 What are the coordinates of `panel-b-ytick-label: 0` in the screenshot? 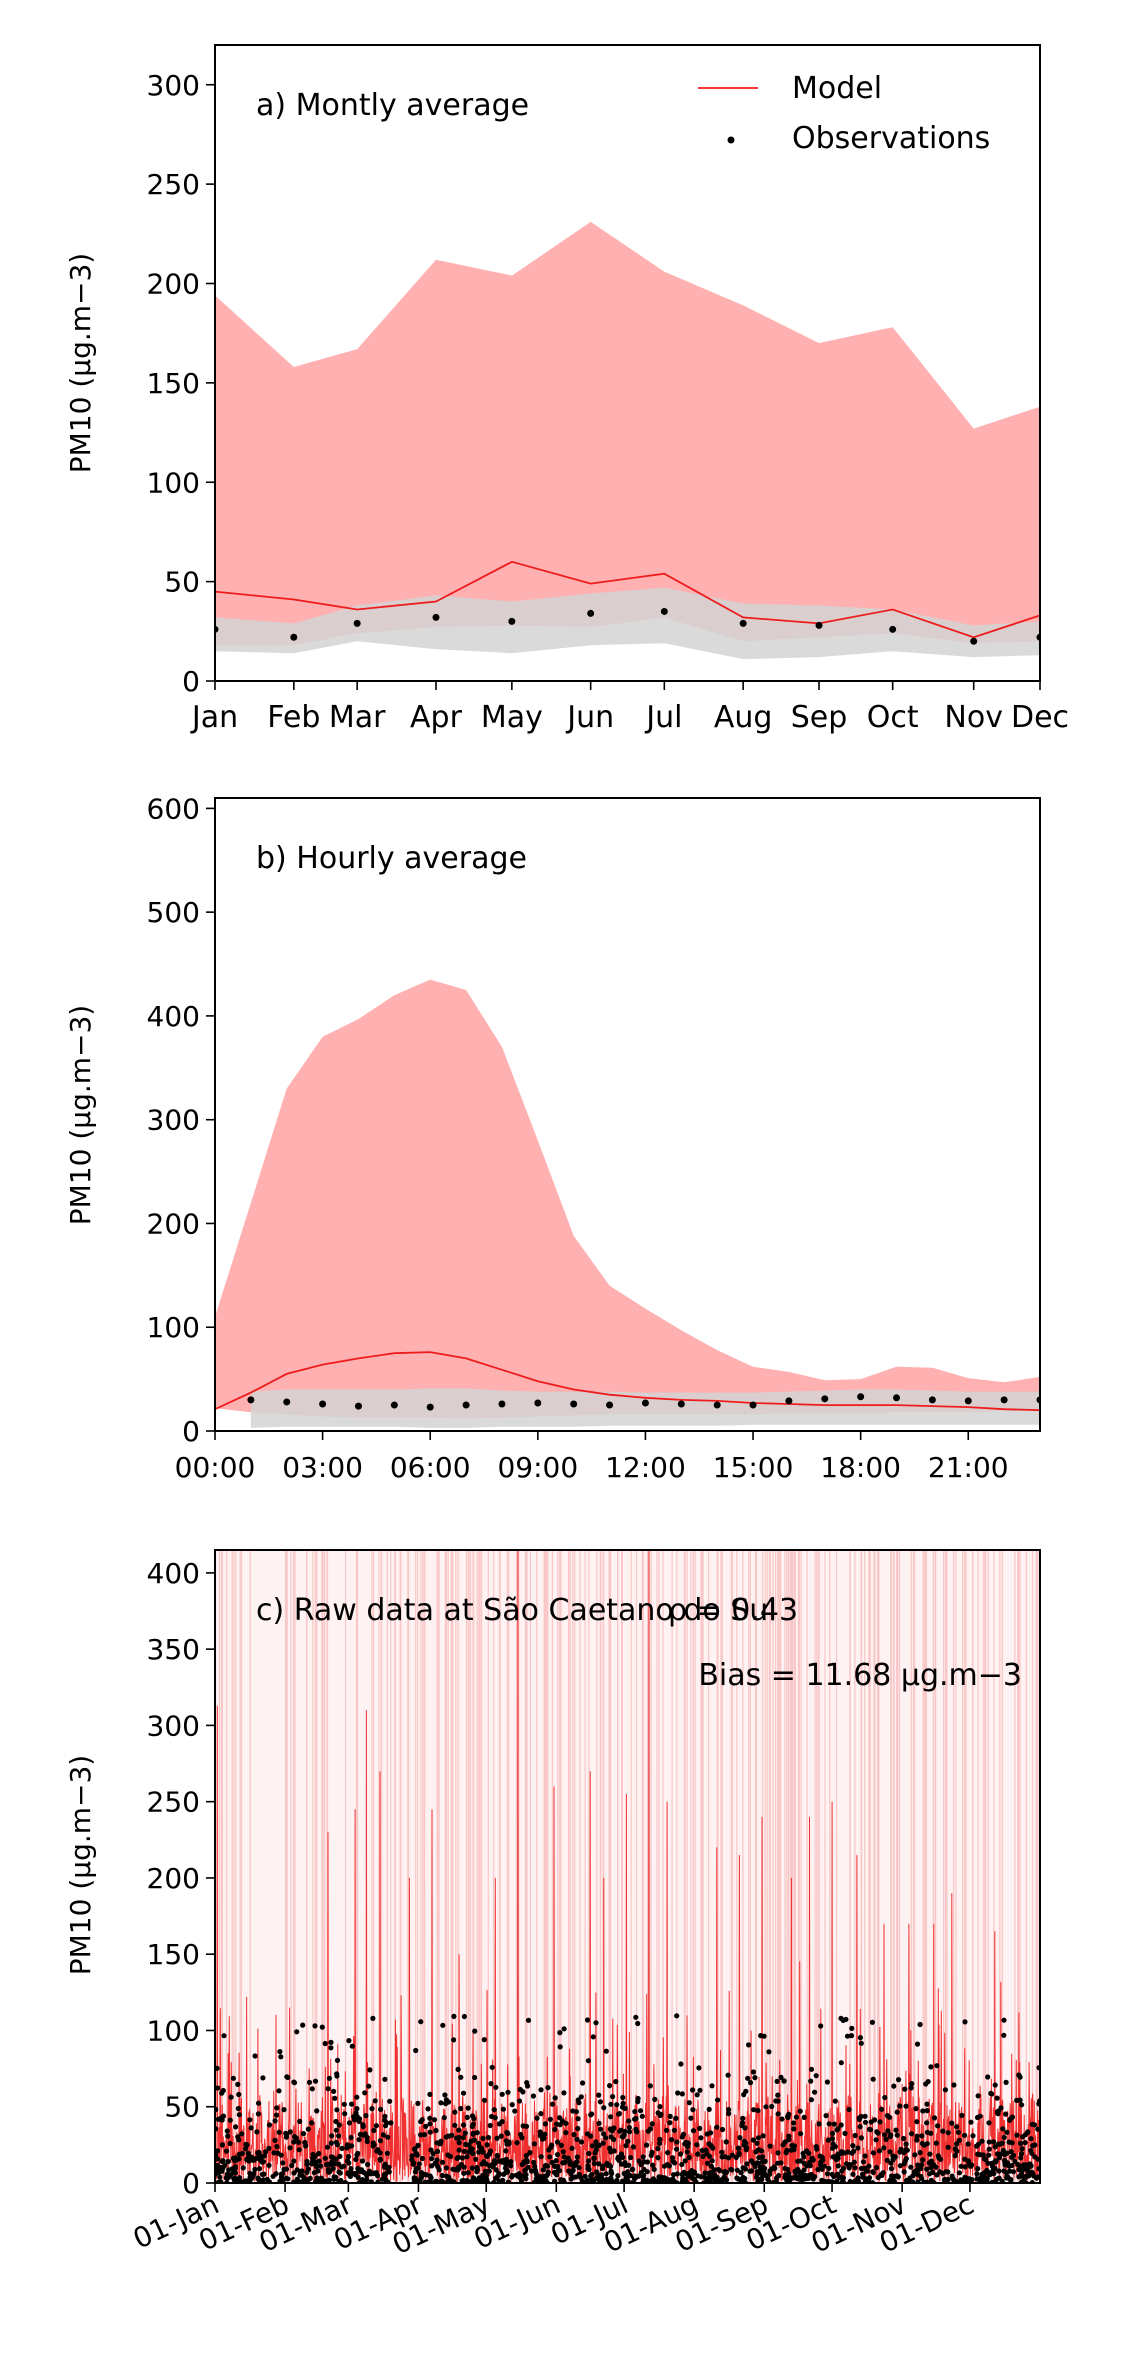 It's located at (191, 1431).